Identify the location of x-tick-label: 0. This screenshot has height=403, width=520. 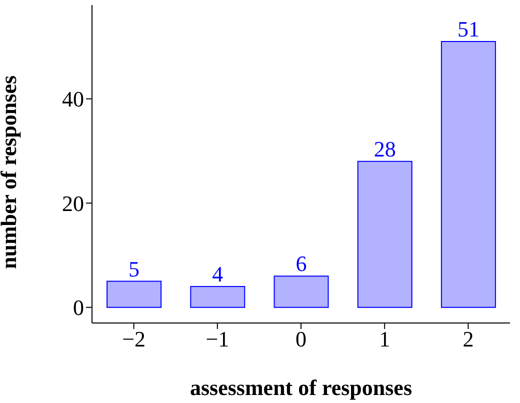
(301, 339).